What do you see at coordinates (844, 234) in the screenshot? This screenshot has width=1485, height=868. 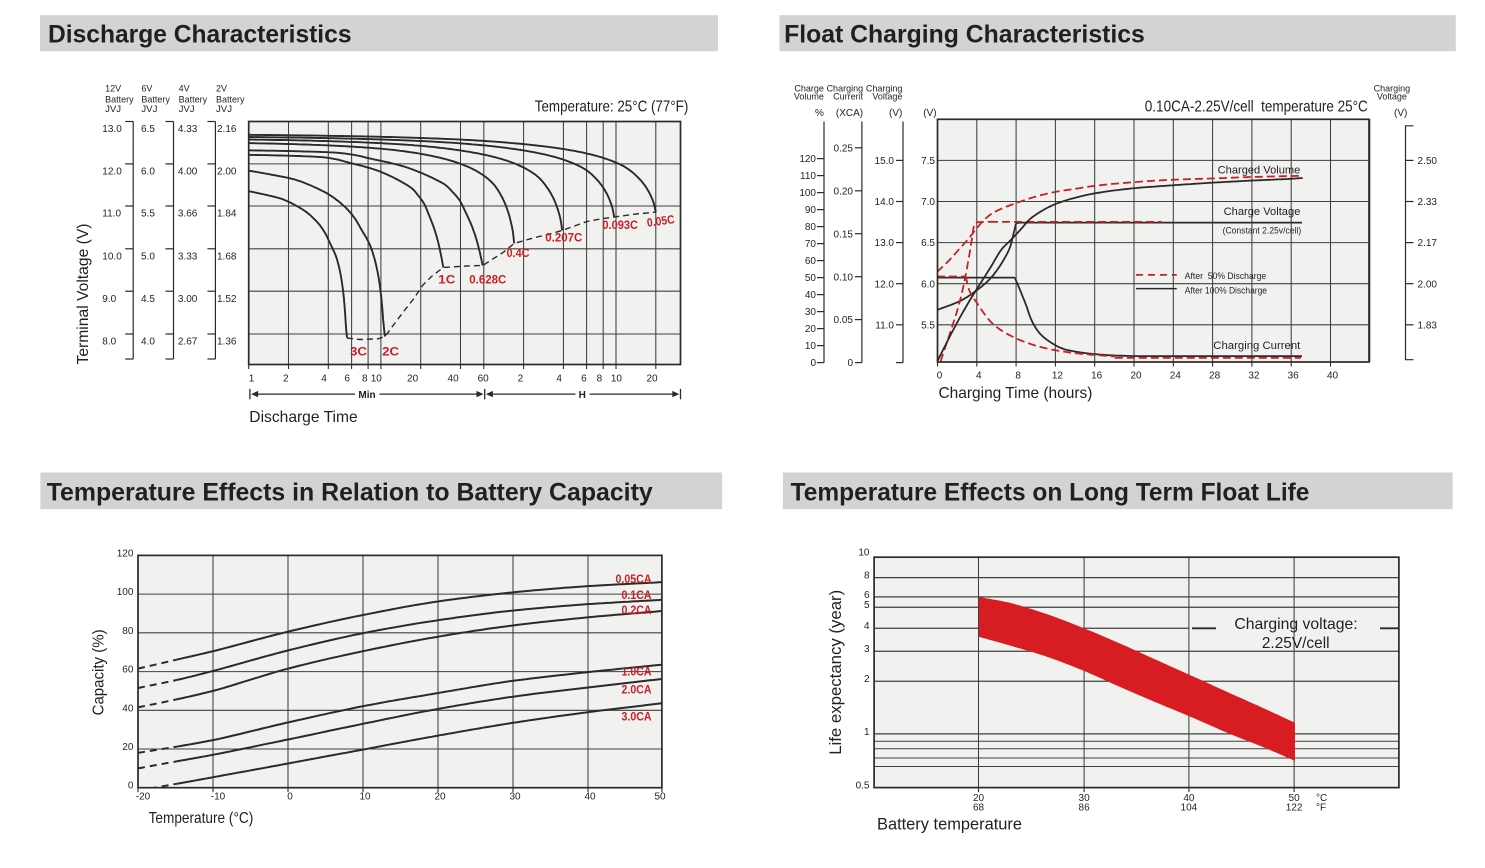 I see `svg-text: 0.15` at bounding box center [844, 234].